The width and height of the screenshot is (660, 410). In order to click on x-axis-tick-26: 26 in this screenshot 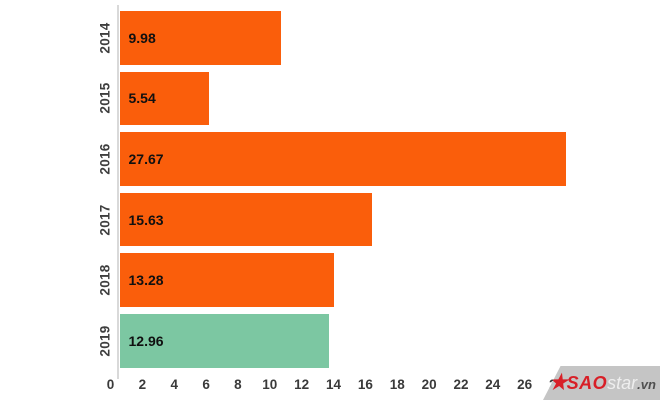, I will do `click(525, 384)`.